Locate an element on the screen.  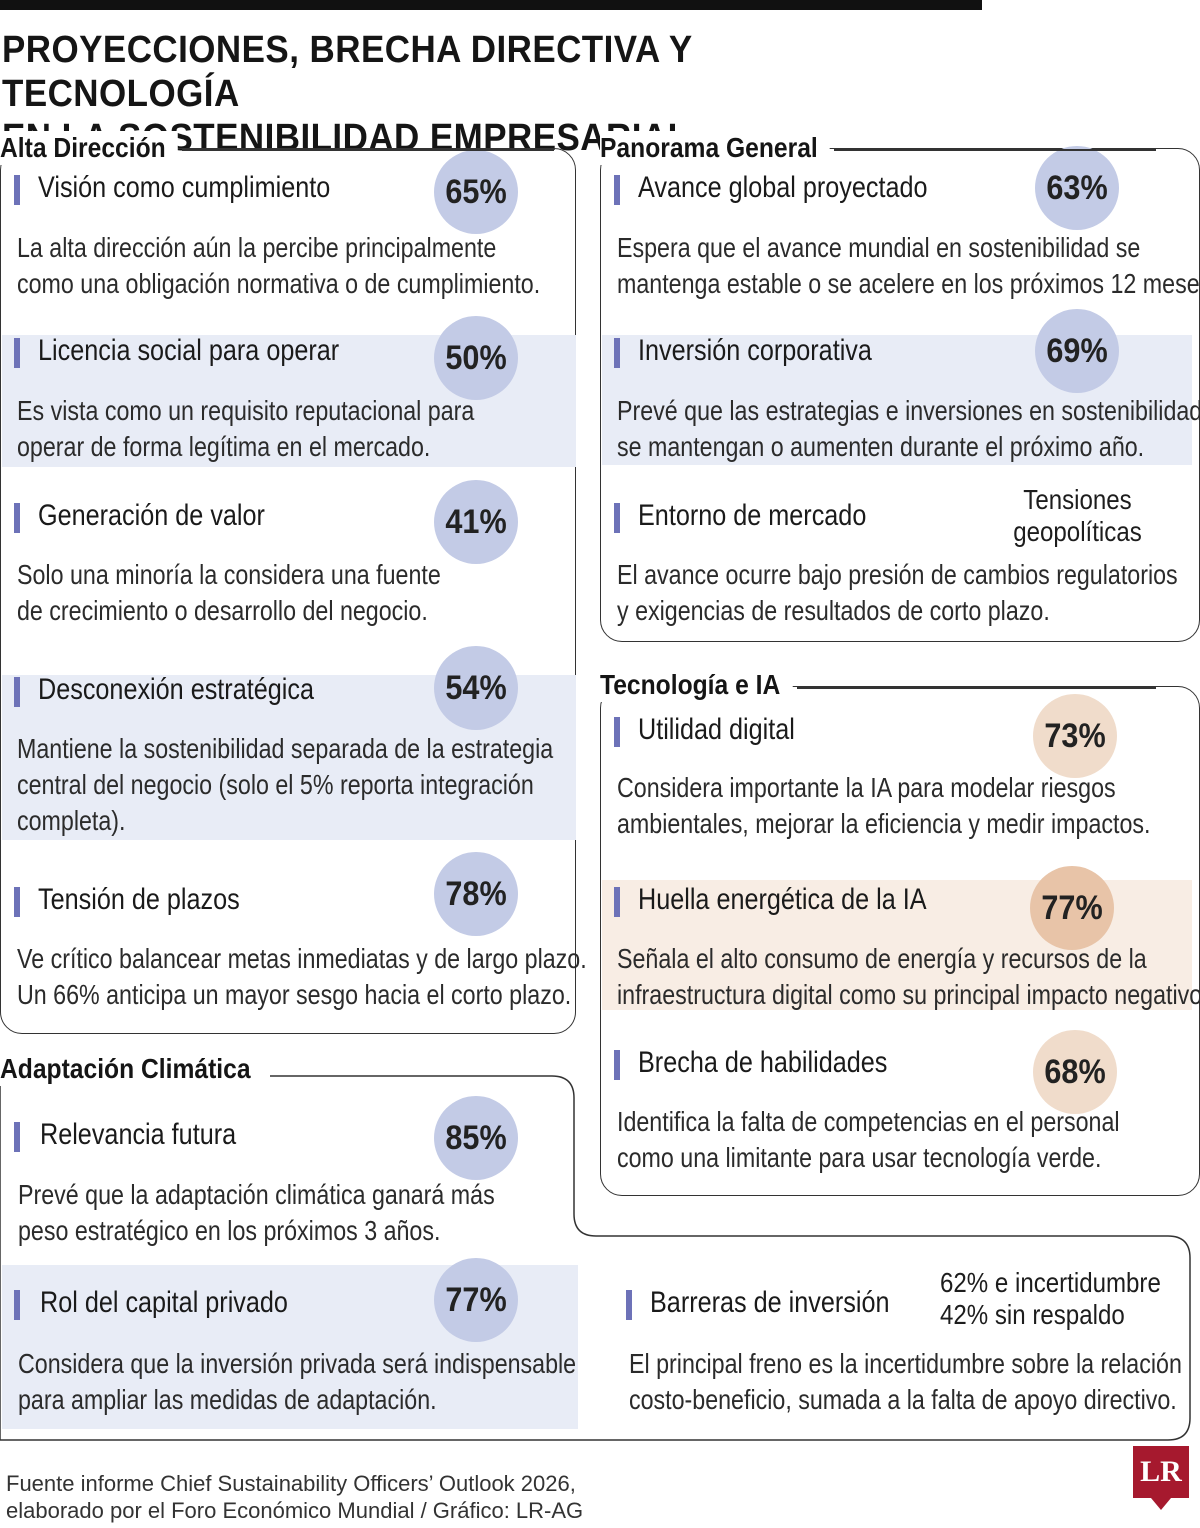
item-label: Rol del capital privado is located at coordinates (164, 1302).